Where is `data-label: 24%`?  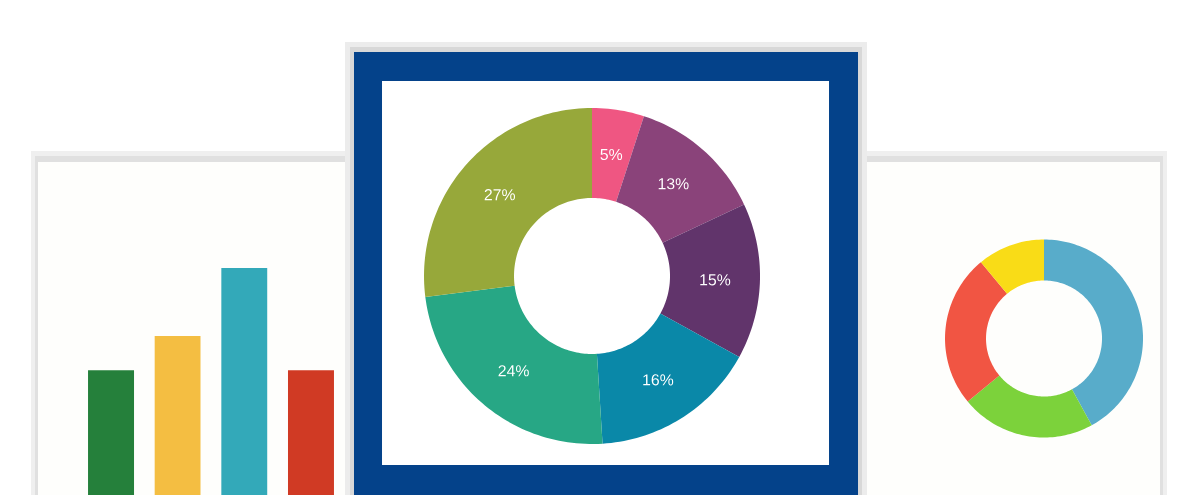 data-label: 24% is located at coordinates (513, 371).